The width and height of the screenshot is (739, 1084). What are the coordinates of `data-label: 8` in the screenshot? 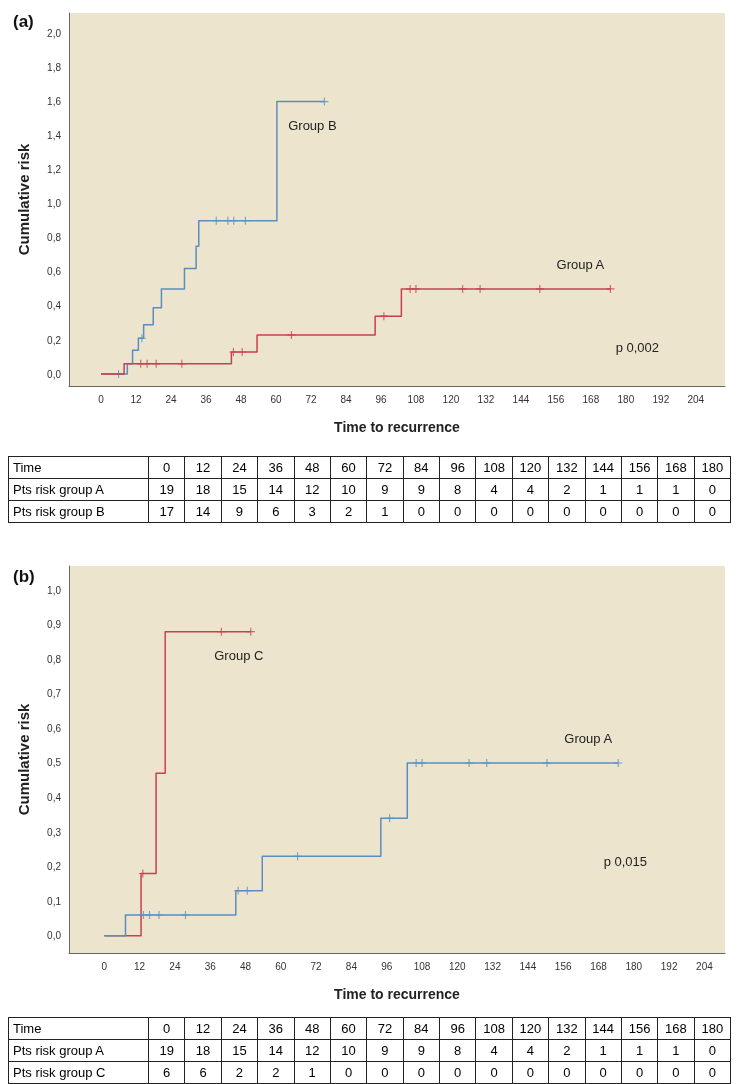 It's located at (457, 1050).